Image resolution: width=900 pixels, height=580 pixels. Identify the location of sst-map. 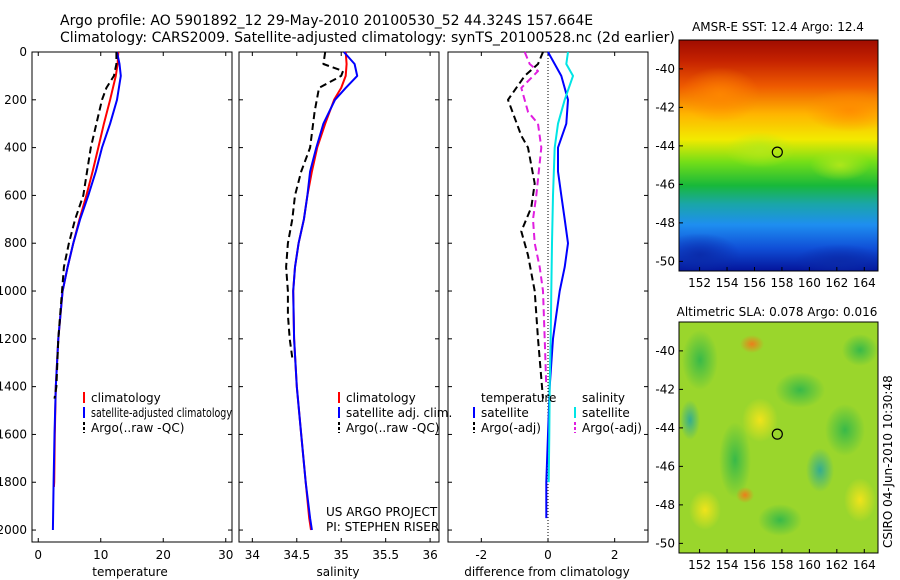
(778, 155).